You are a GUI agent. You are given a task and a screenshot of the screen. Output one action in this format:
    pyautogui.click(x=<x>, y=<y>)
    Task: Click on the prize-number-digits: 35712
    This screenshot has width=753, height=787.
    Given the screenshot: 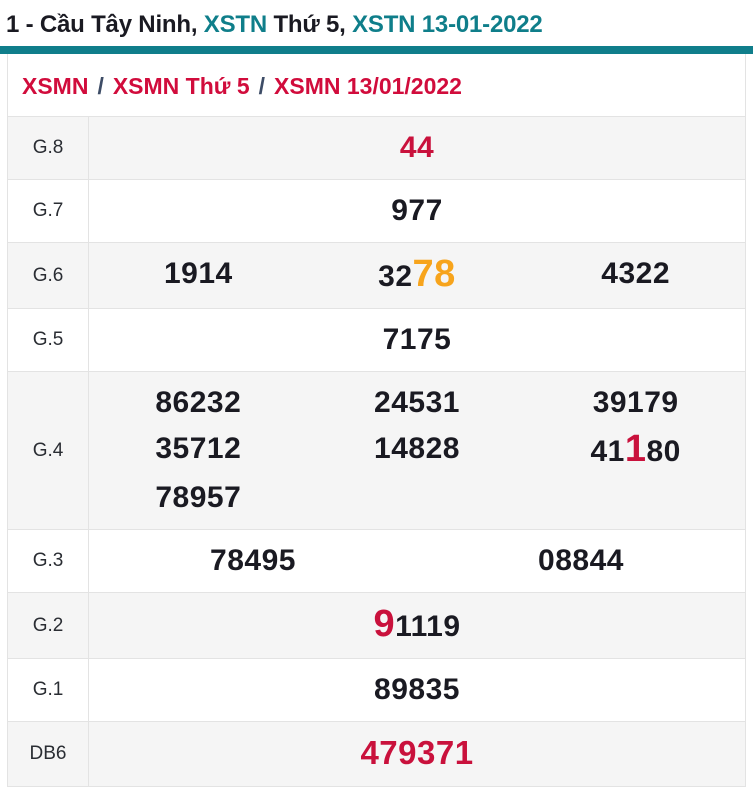 What is the action you would take?
    pyautogui.click(x=198, y=448)
    